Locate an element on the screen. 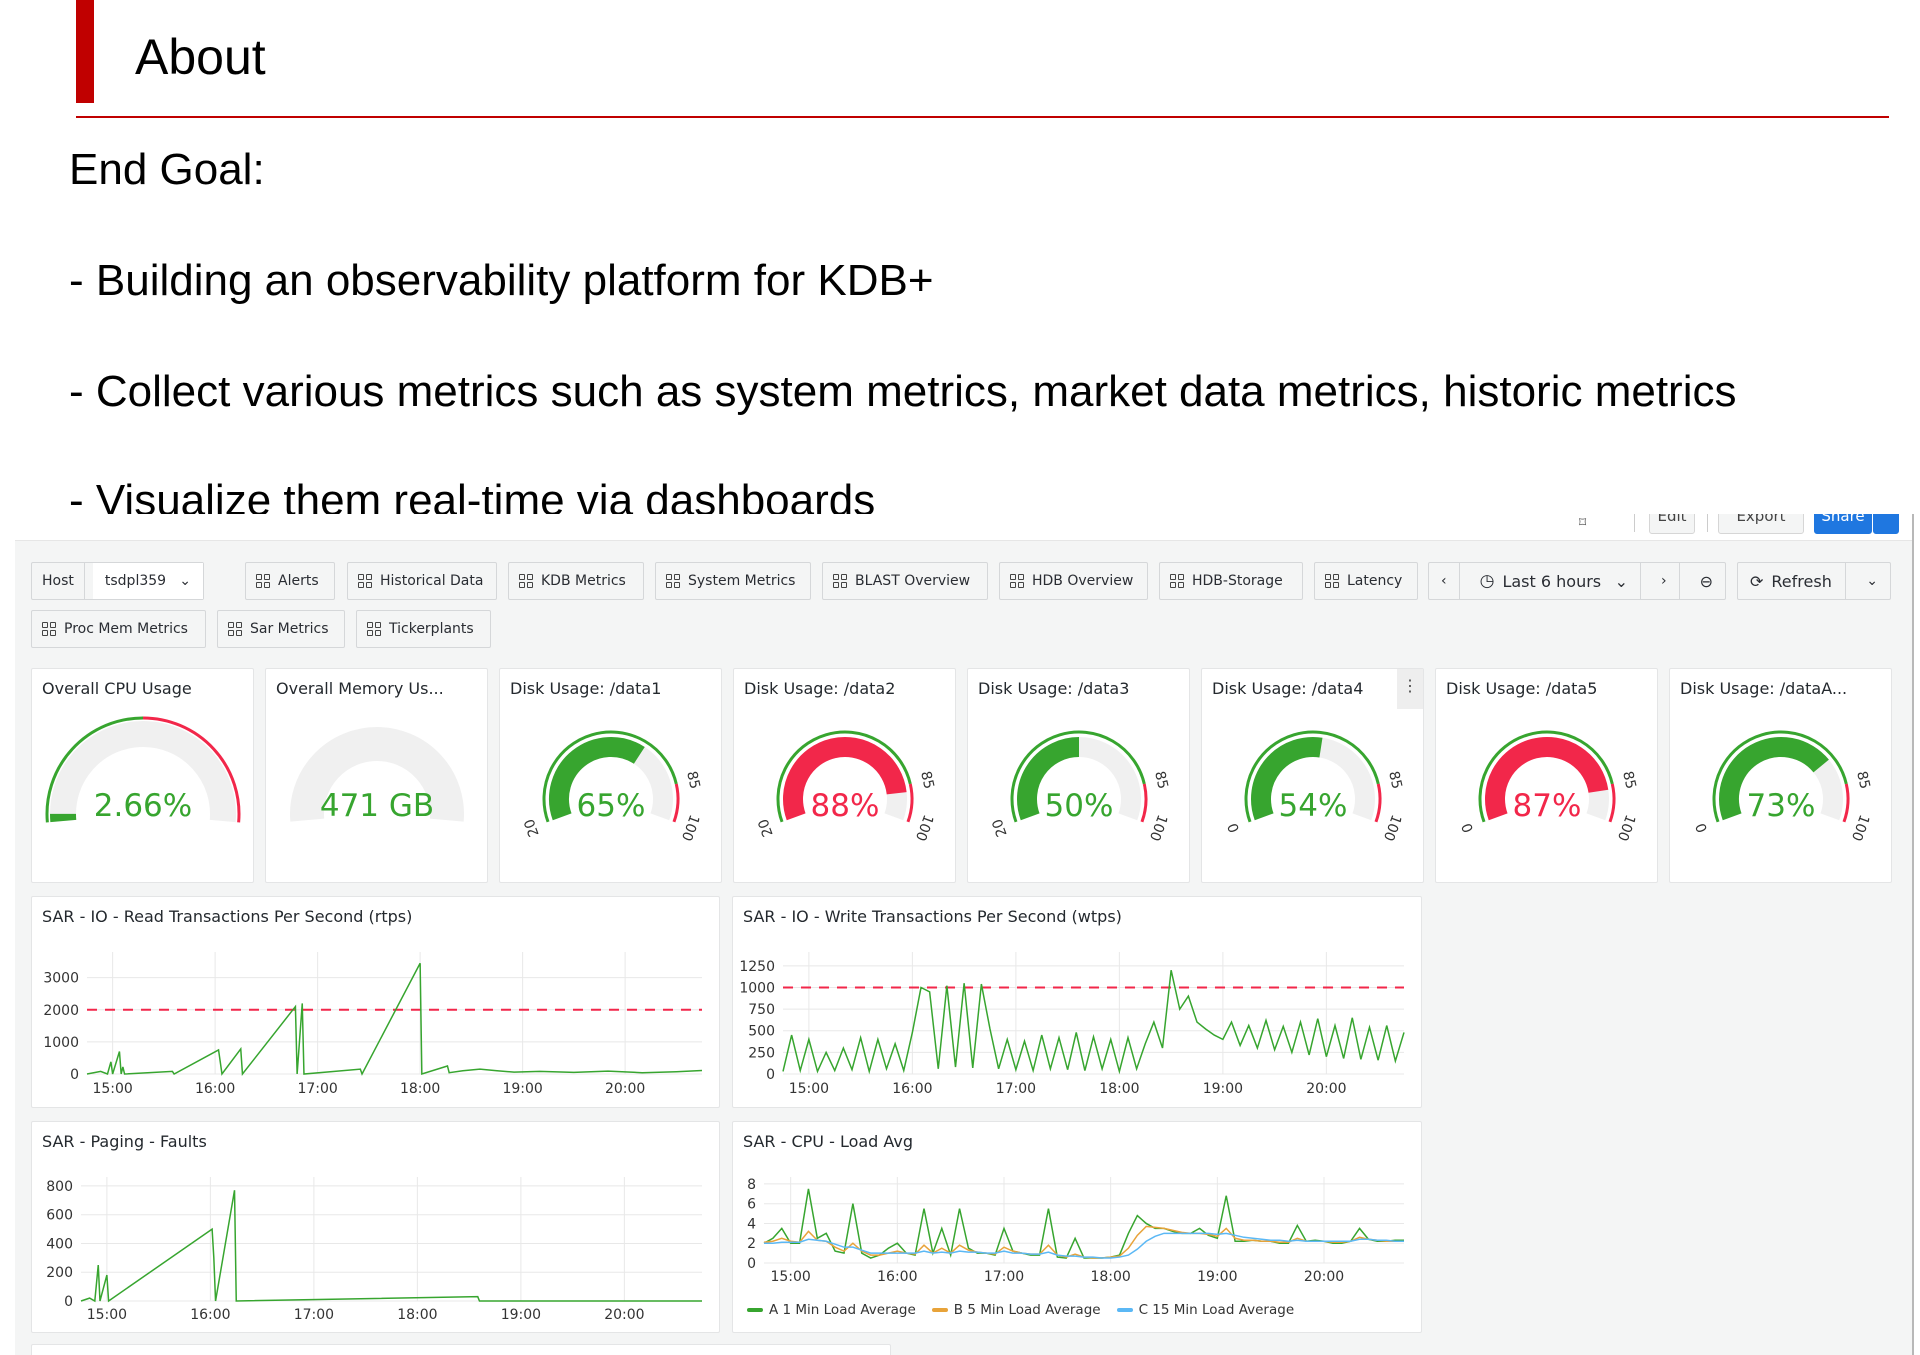 The height and width of the screenshot is (1355, 1920). dashboard-link-alerts: Alerts is located at coordinates (290, 581).